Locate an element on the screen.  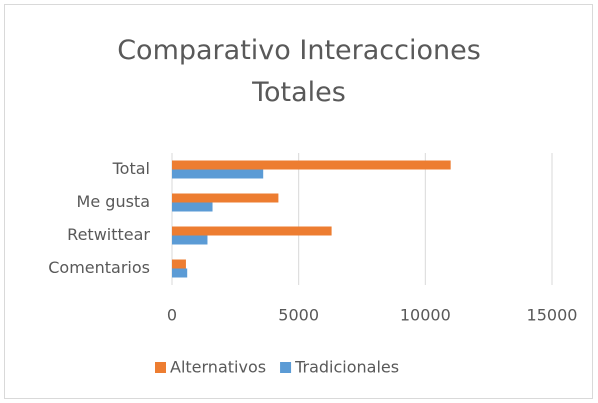
legend-label: Tradicionales is located at coordinates (346, 367).